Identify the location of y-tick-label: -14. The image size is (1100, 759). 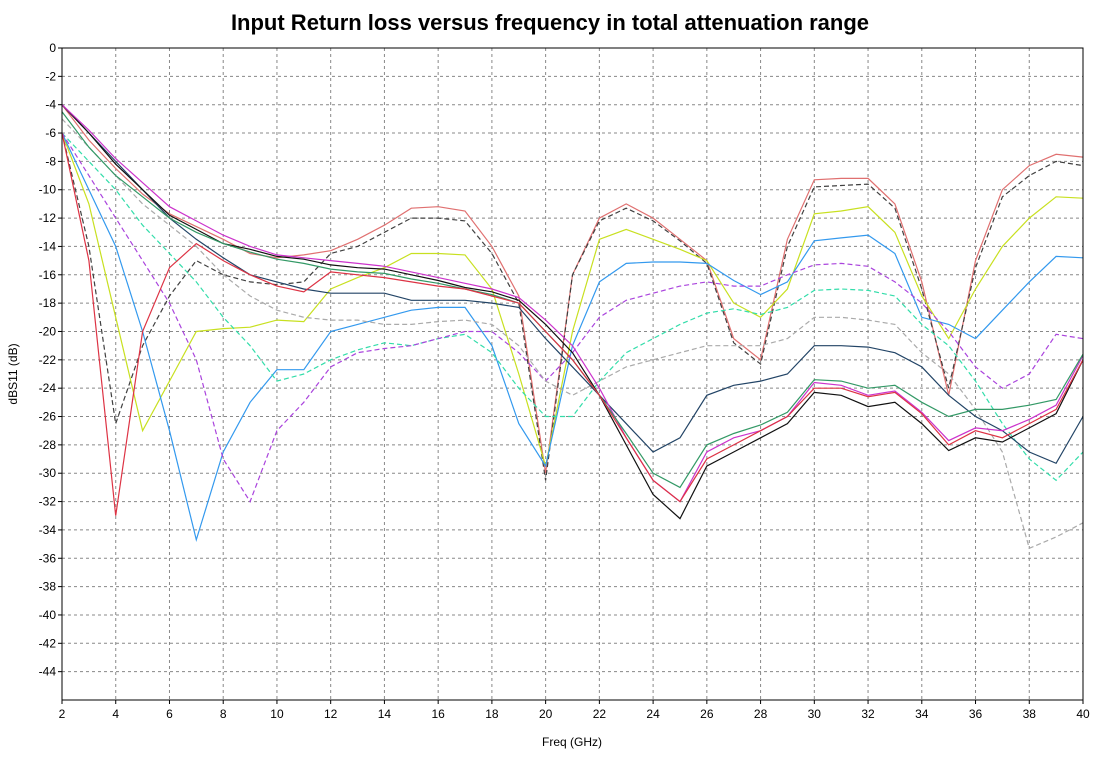
(48, 246).